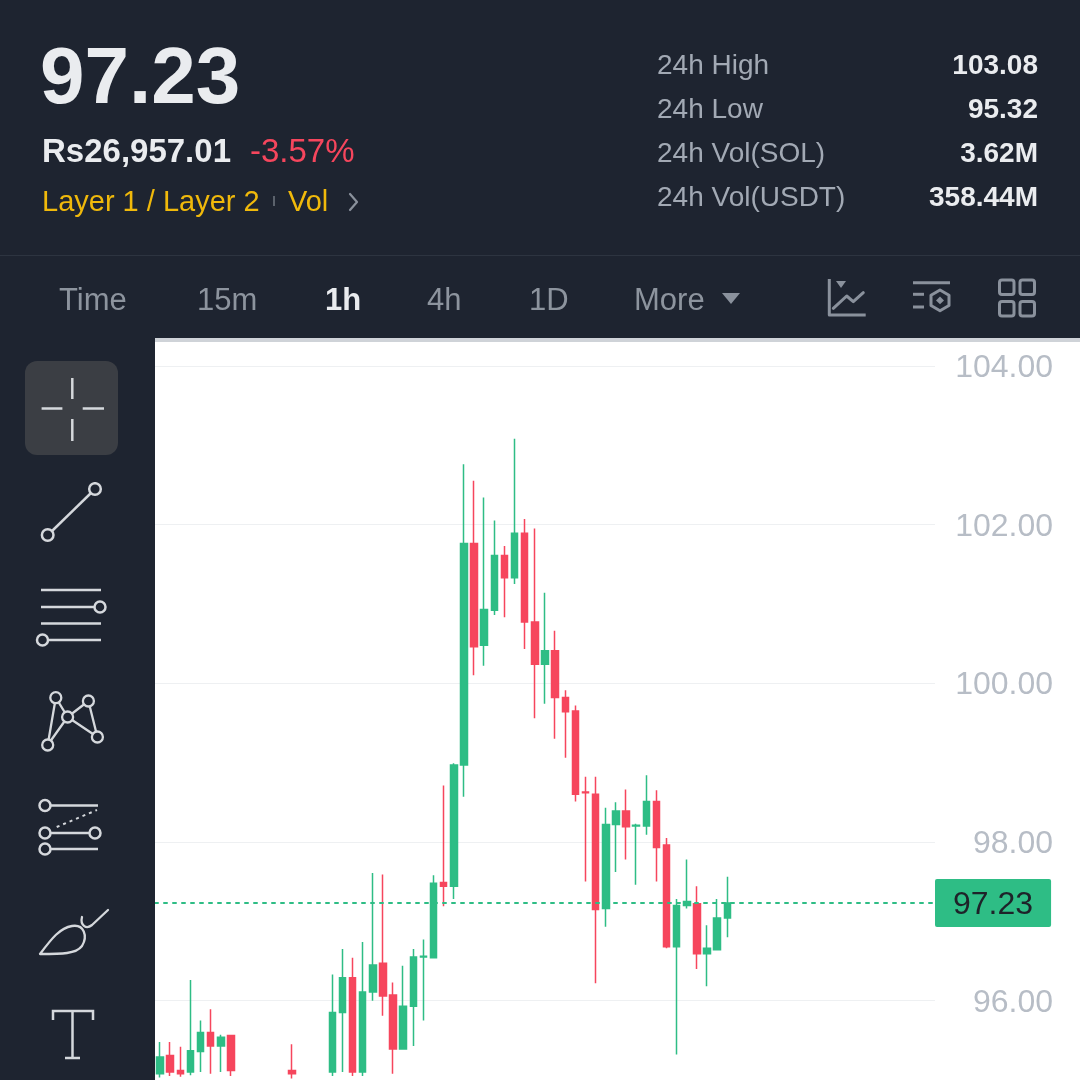  What do you see at coordinates (710, 108) in the screenshot?
I see `text: 24h Low` at bounding box center [710, 108].